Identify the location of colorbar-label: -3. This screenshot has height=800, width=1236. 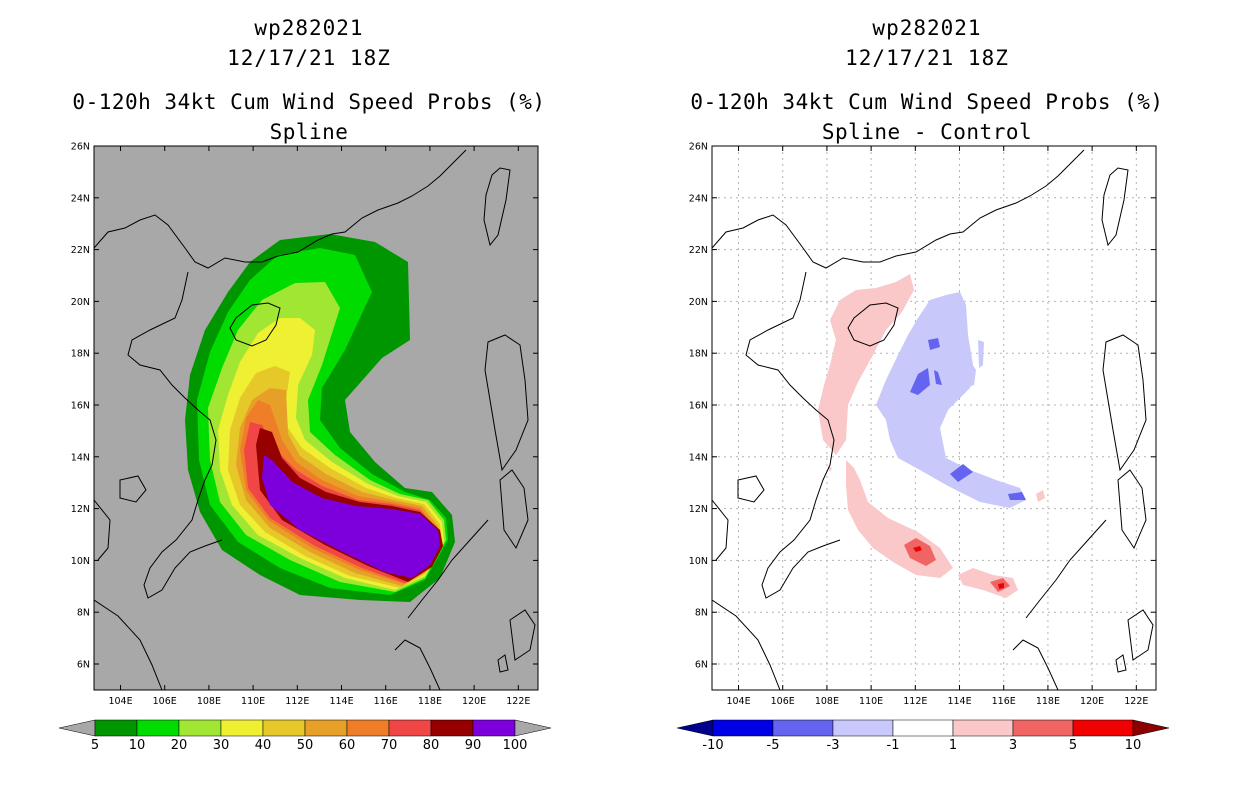
(833, 745).